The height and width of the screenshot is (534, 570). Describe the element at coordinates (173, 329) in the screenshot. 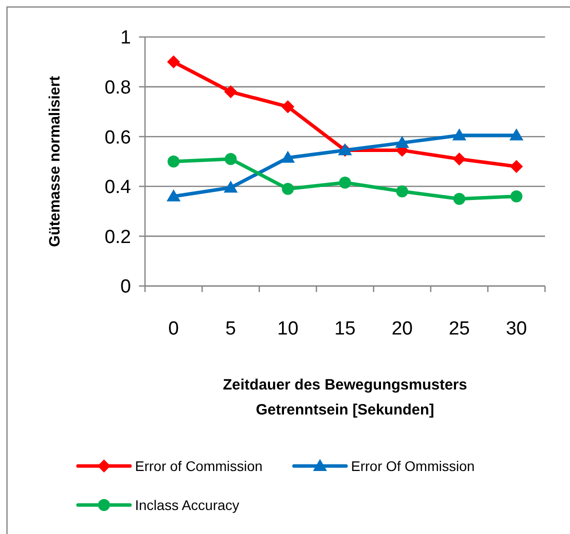

I see `x-tick-label: 0` at that location.